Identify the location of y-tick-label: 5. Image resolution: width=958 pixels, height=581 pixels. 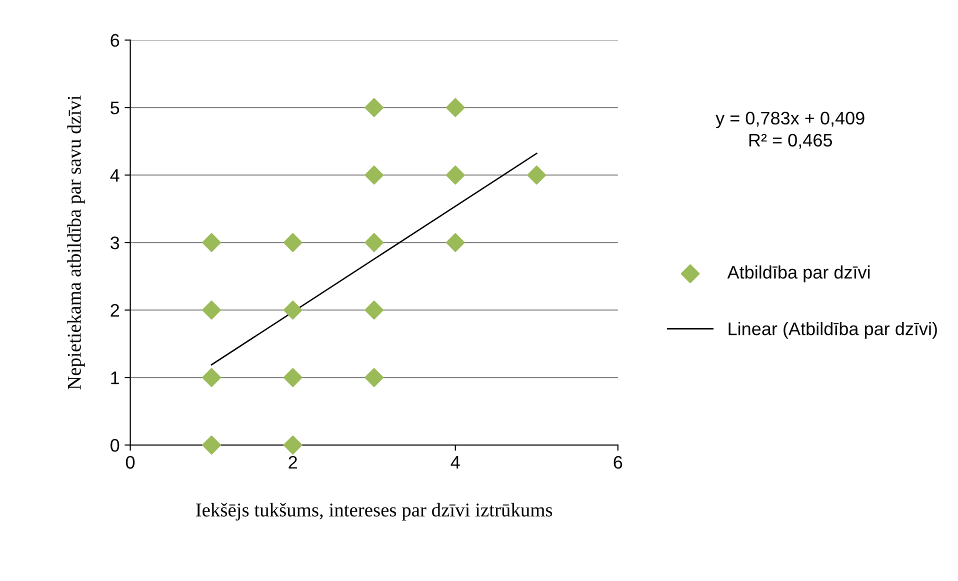
(115, 108).